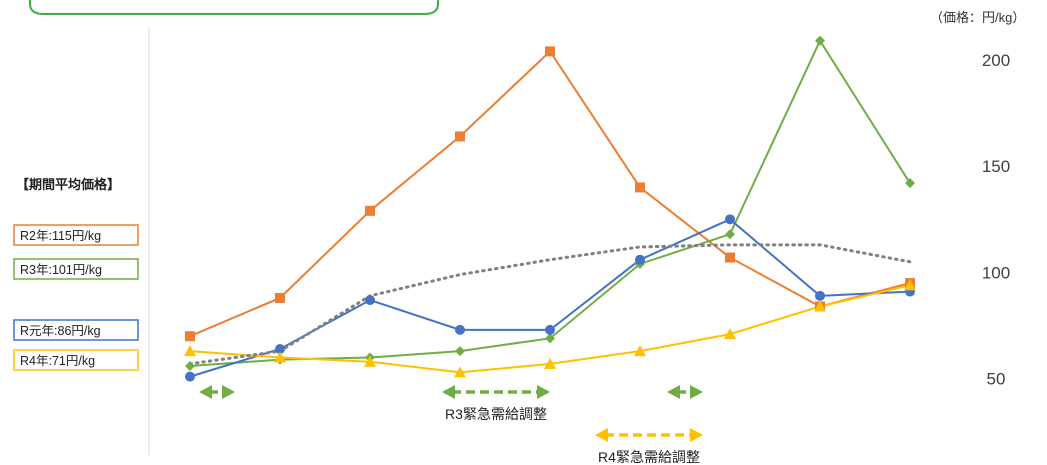 The height and width of the screenshot is (465, 1047). What do you see at coordinates (234, 7) in the screenshot?
I see `header-frame` at bounding box center [234, 7].